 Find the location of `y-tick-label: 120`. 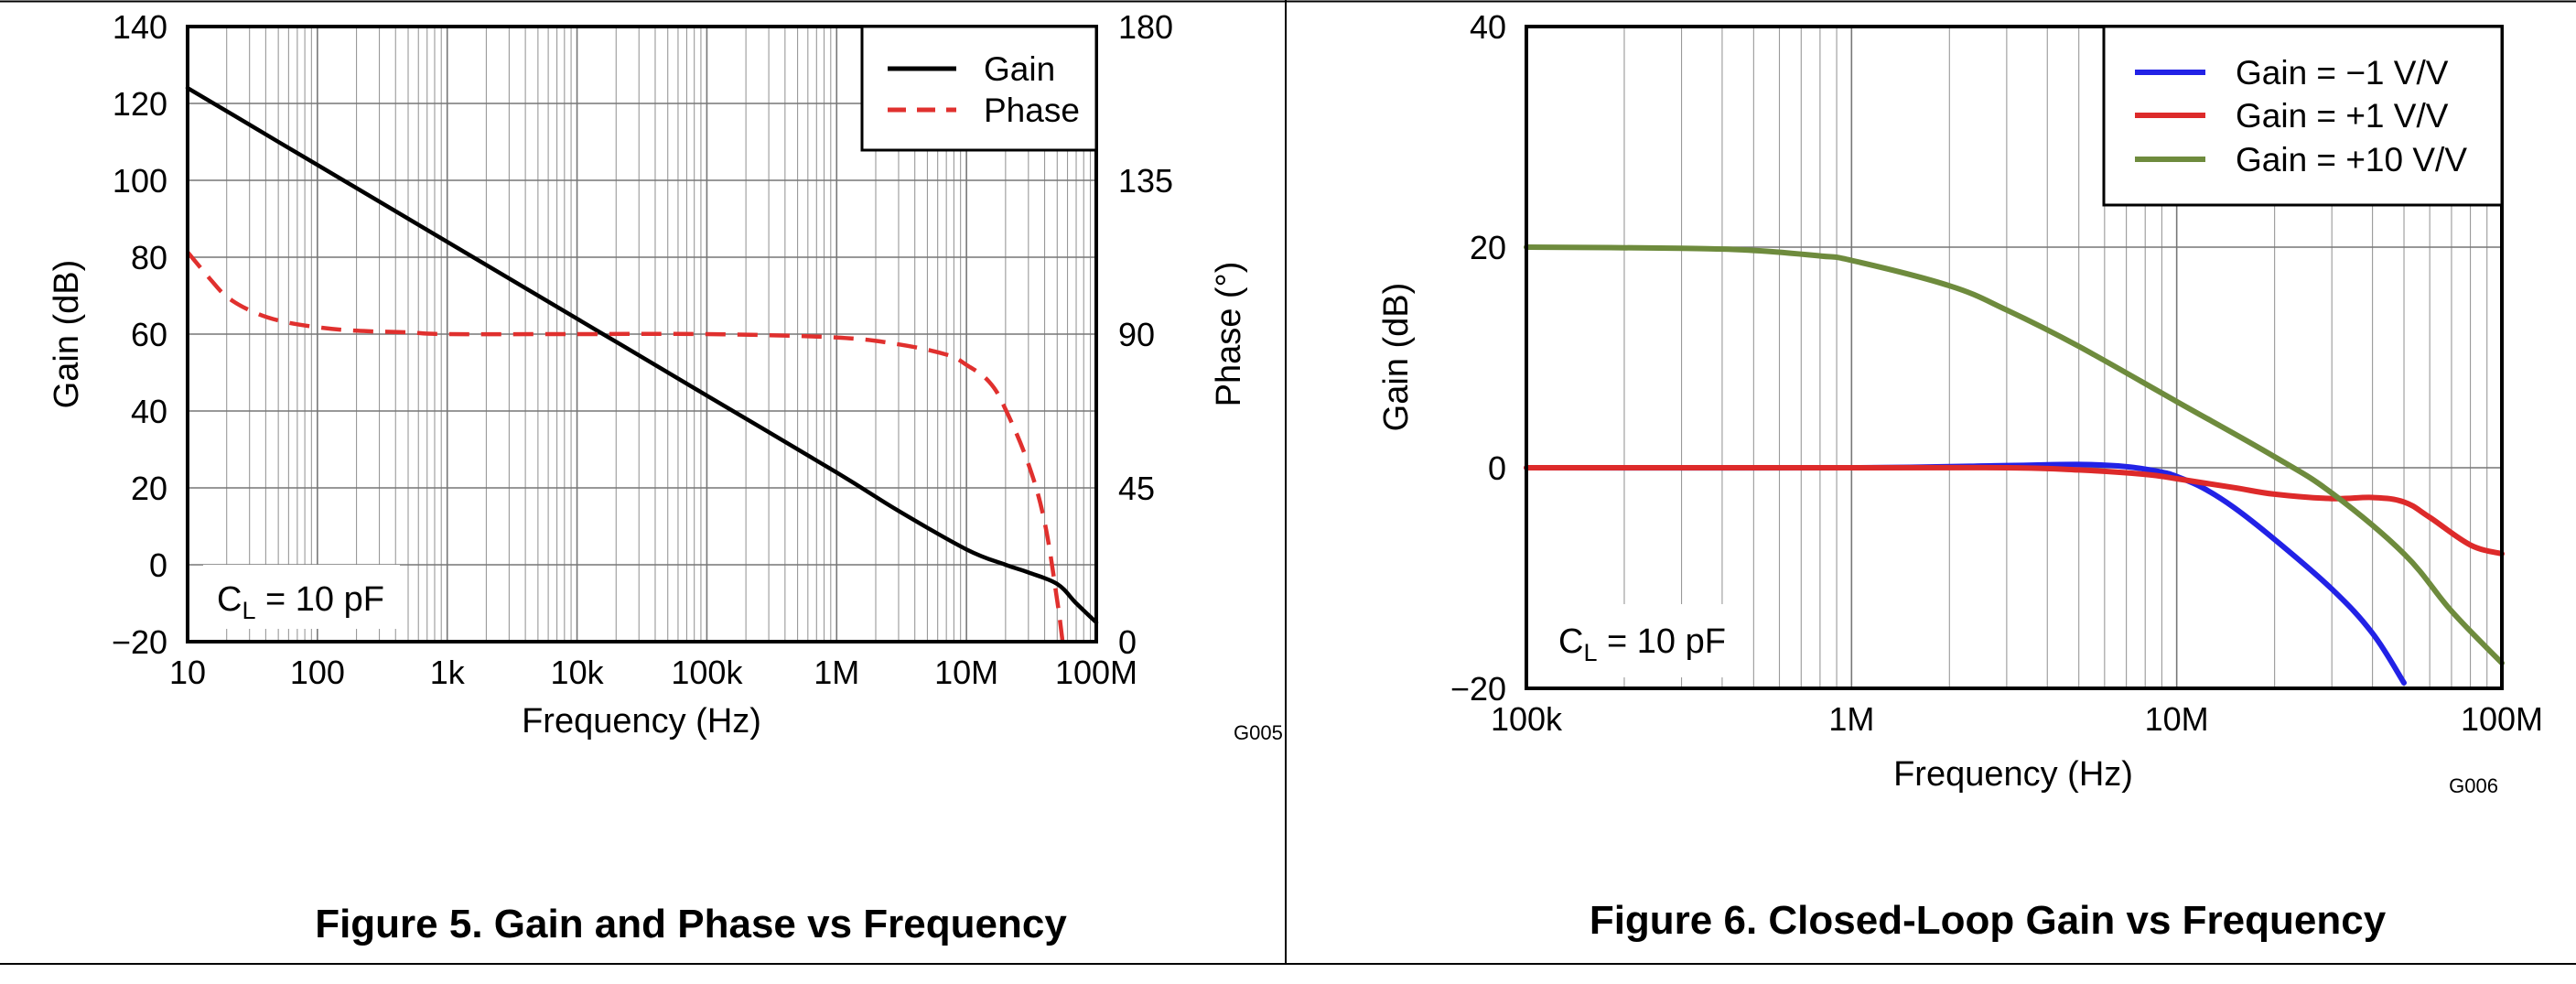

y-tick-label: 120 is located at coordinates (140, 104).